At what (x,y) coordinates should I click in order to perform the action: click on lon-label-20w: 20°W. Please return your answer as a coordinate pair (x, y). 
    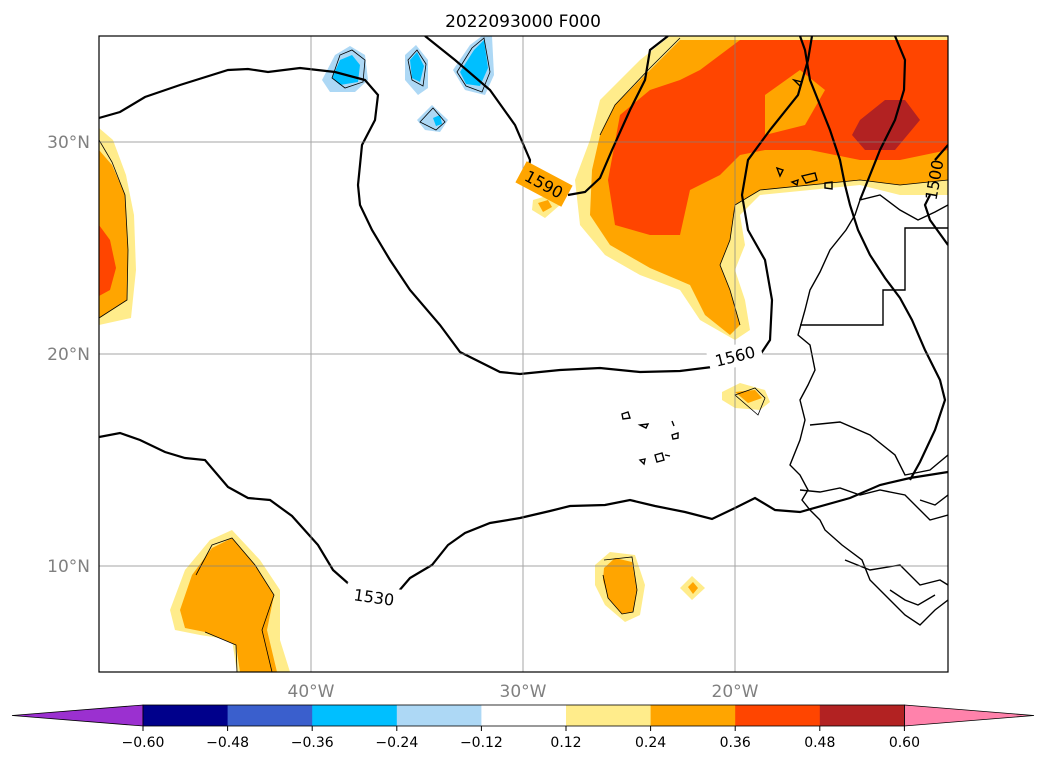
    Looking at the image, I should click on (735, 692).